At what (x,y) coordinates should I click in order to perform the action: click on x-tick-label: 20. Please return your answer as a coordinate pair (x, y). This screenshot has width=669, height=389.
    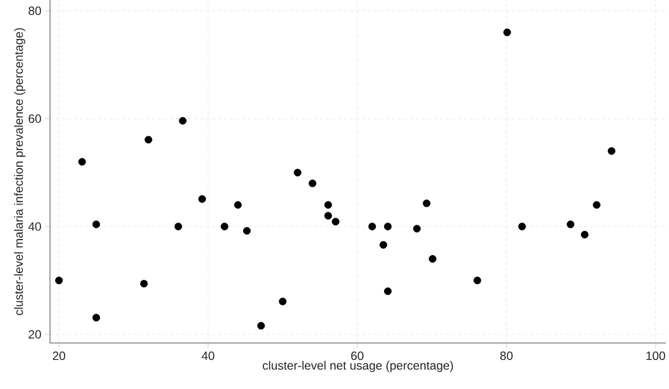
    Looking at the image, I should click on (59, 356).